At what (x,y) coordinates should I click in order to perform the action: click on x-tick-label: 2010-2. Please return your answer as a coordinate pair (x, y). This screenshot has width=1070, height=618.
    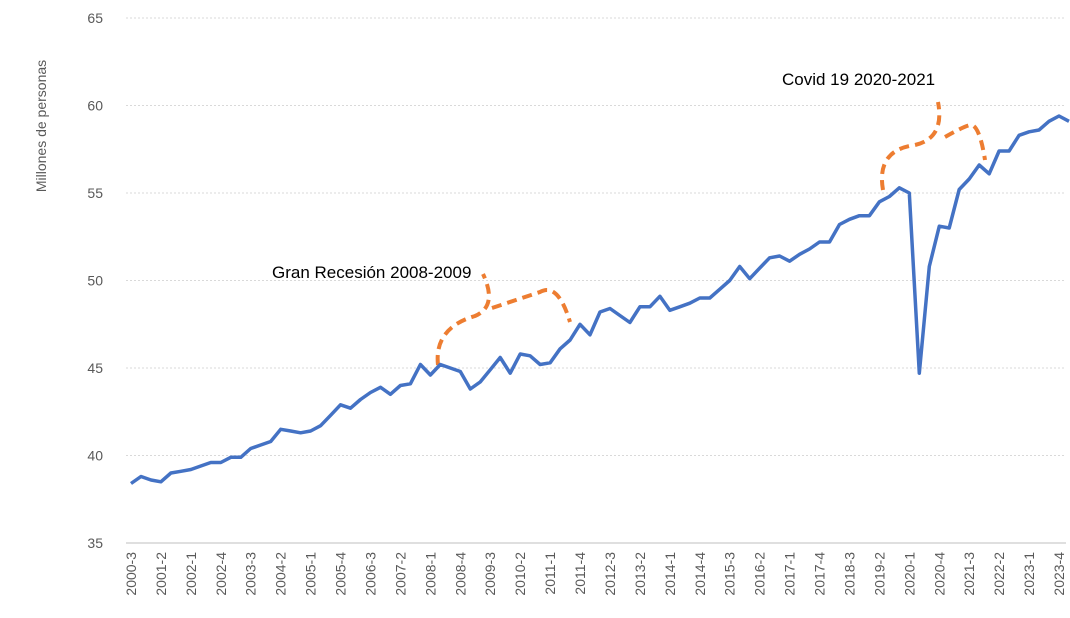
    Looking at the image, I should click on (520, 574).